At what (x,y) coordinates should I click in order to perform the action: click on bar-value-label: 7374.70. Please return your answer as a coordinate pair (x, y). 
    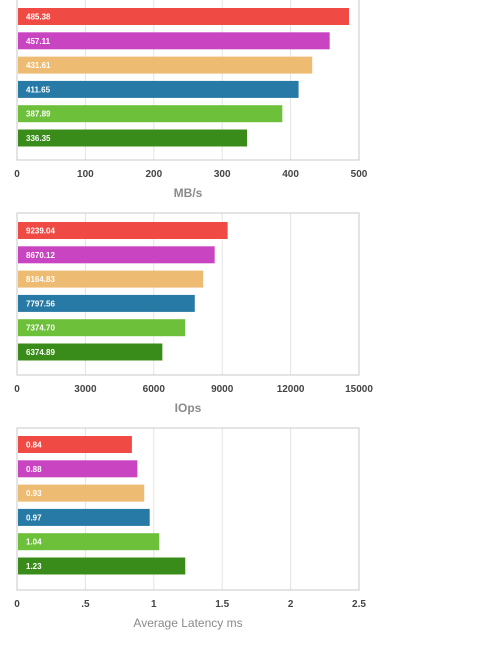
    Looking at the image, I should click on (40, 328).